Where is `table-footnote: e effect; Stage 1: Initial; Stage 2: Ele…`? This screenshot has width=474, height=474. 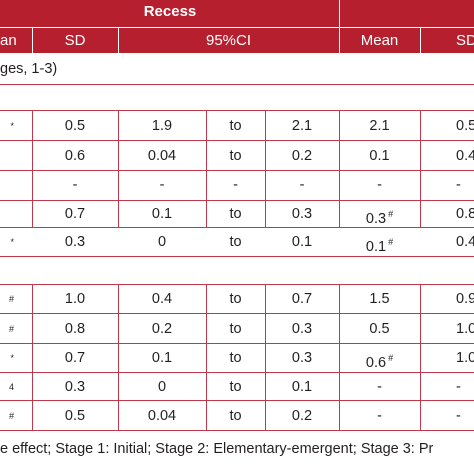 table-footnote: e effect; Stage 1: Initial; Stage 2: Ele… is located at coordinates (217, 449).